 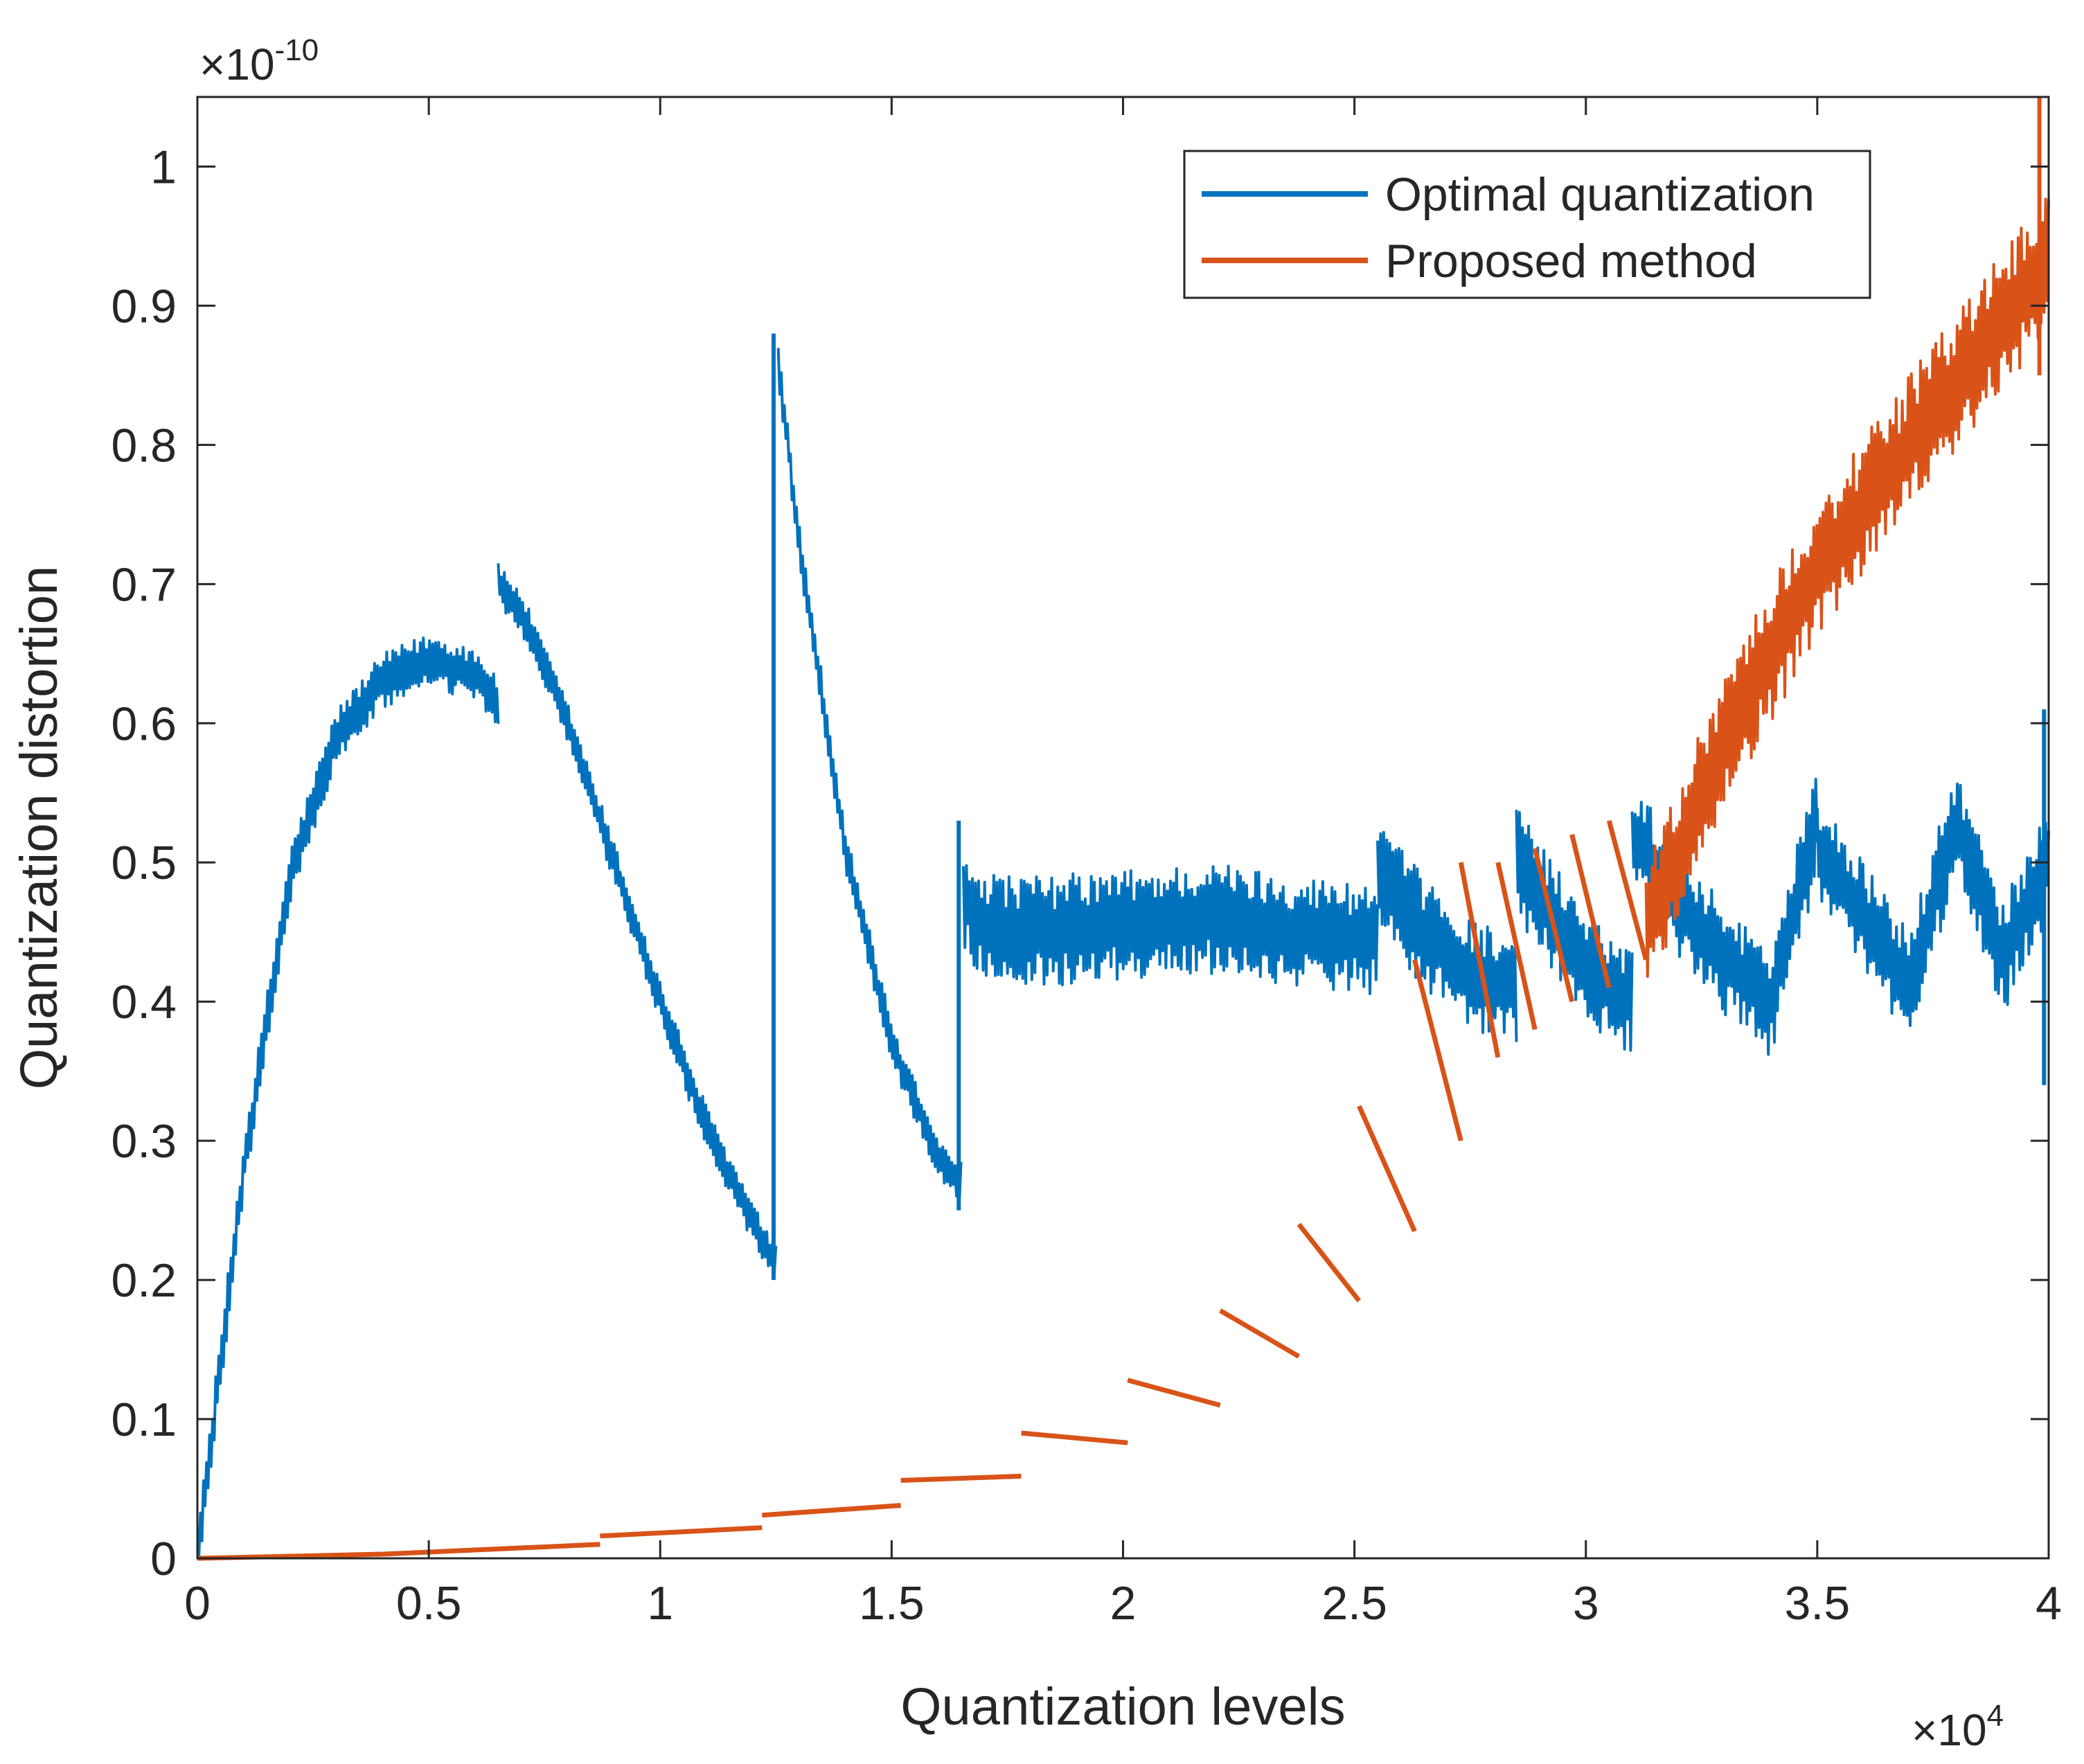 I want to click on y-tick-label: 0.4, so click(x=144, y=1002).